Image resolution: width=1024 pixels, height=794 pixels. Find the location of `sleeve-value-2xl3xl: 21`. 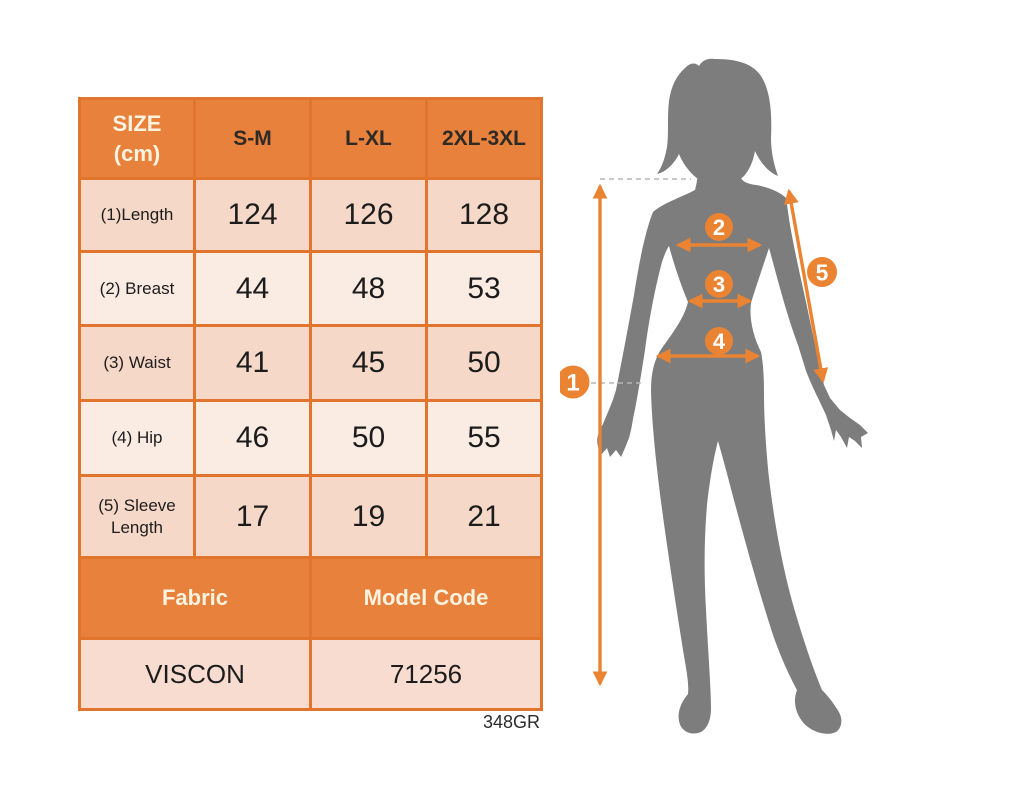

sleeve-value-2xl3xl: 21 is located at coordinates (484, 516).